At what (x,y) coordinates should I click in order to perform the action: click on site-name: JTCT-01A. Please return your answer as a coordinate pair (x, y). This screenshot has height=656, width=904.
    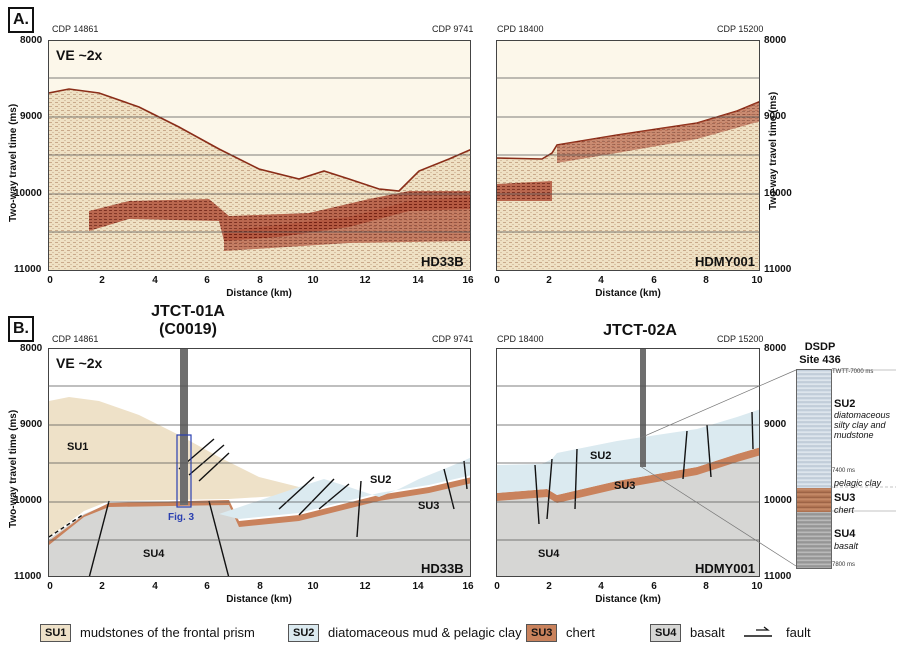
    Looking at the image, I should click on (188, 311).